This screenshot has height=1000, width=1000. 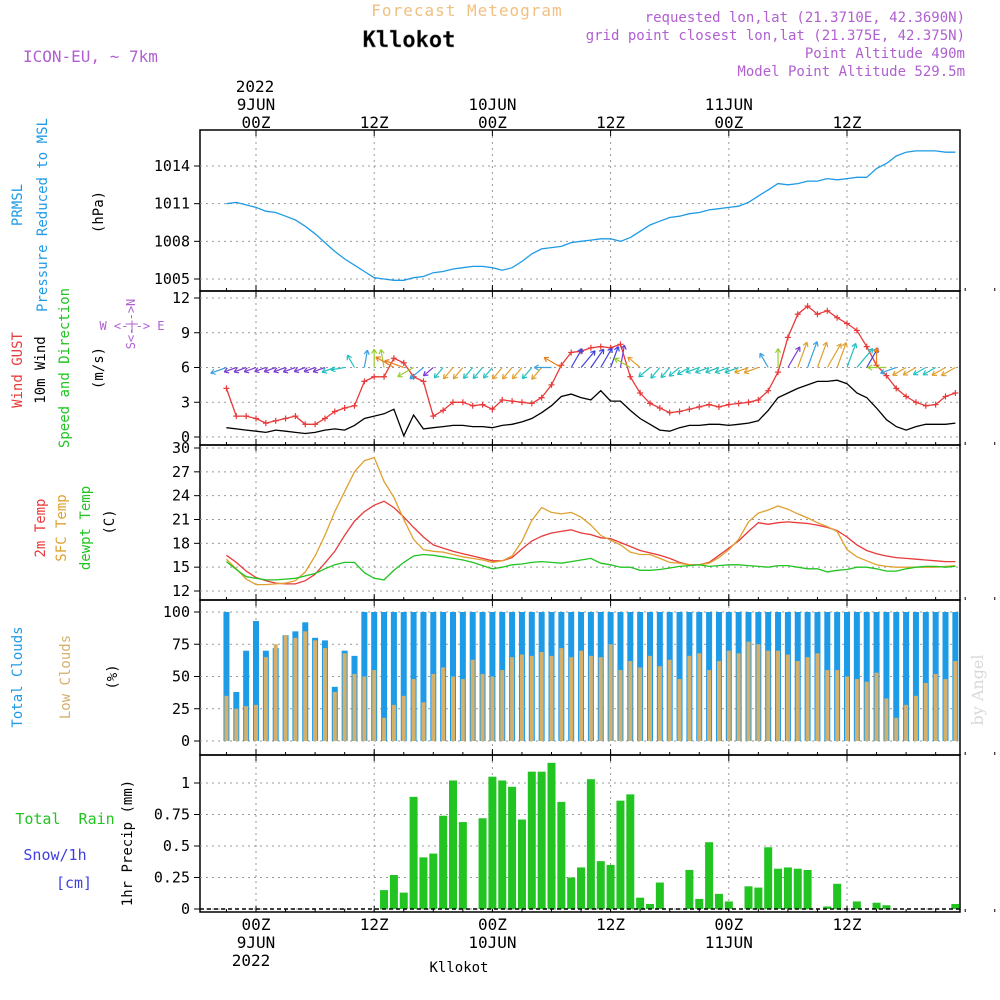 I want to click on series-2m-temp, so click(x=591, y=542).